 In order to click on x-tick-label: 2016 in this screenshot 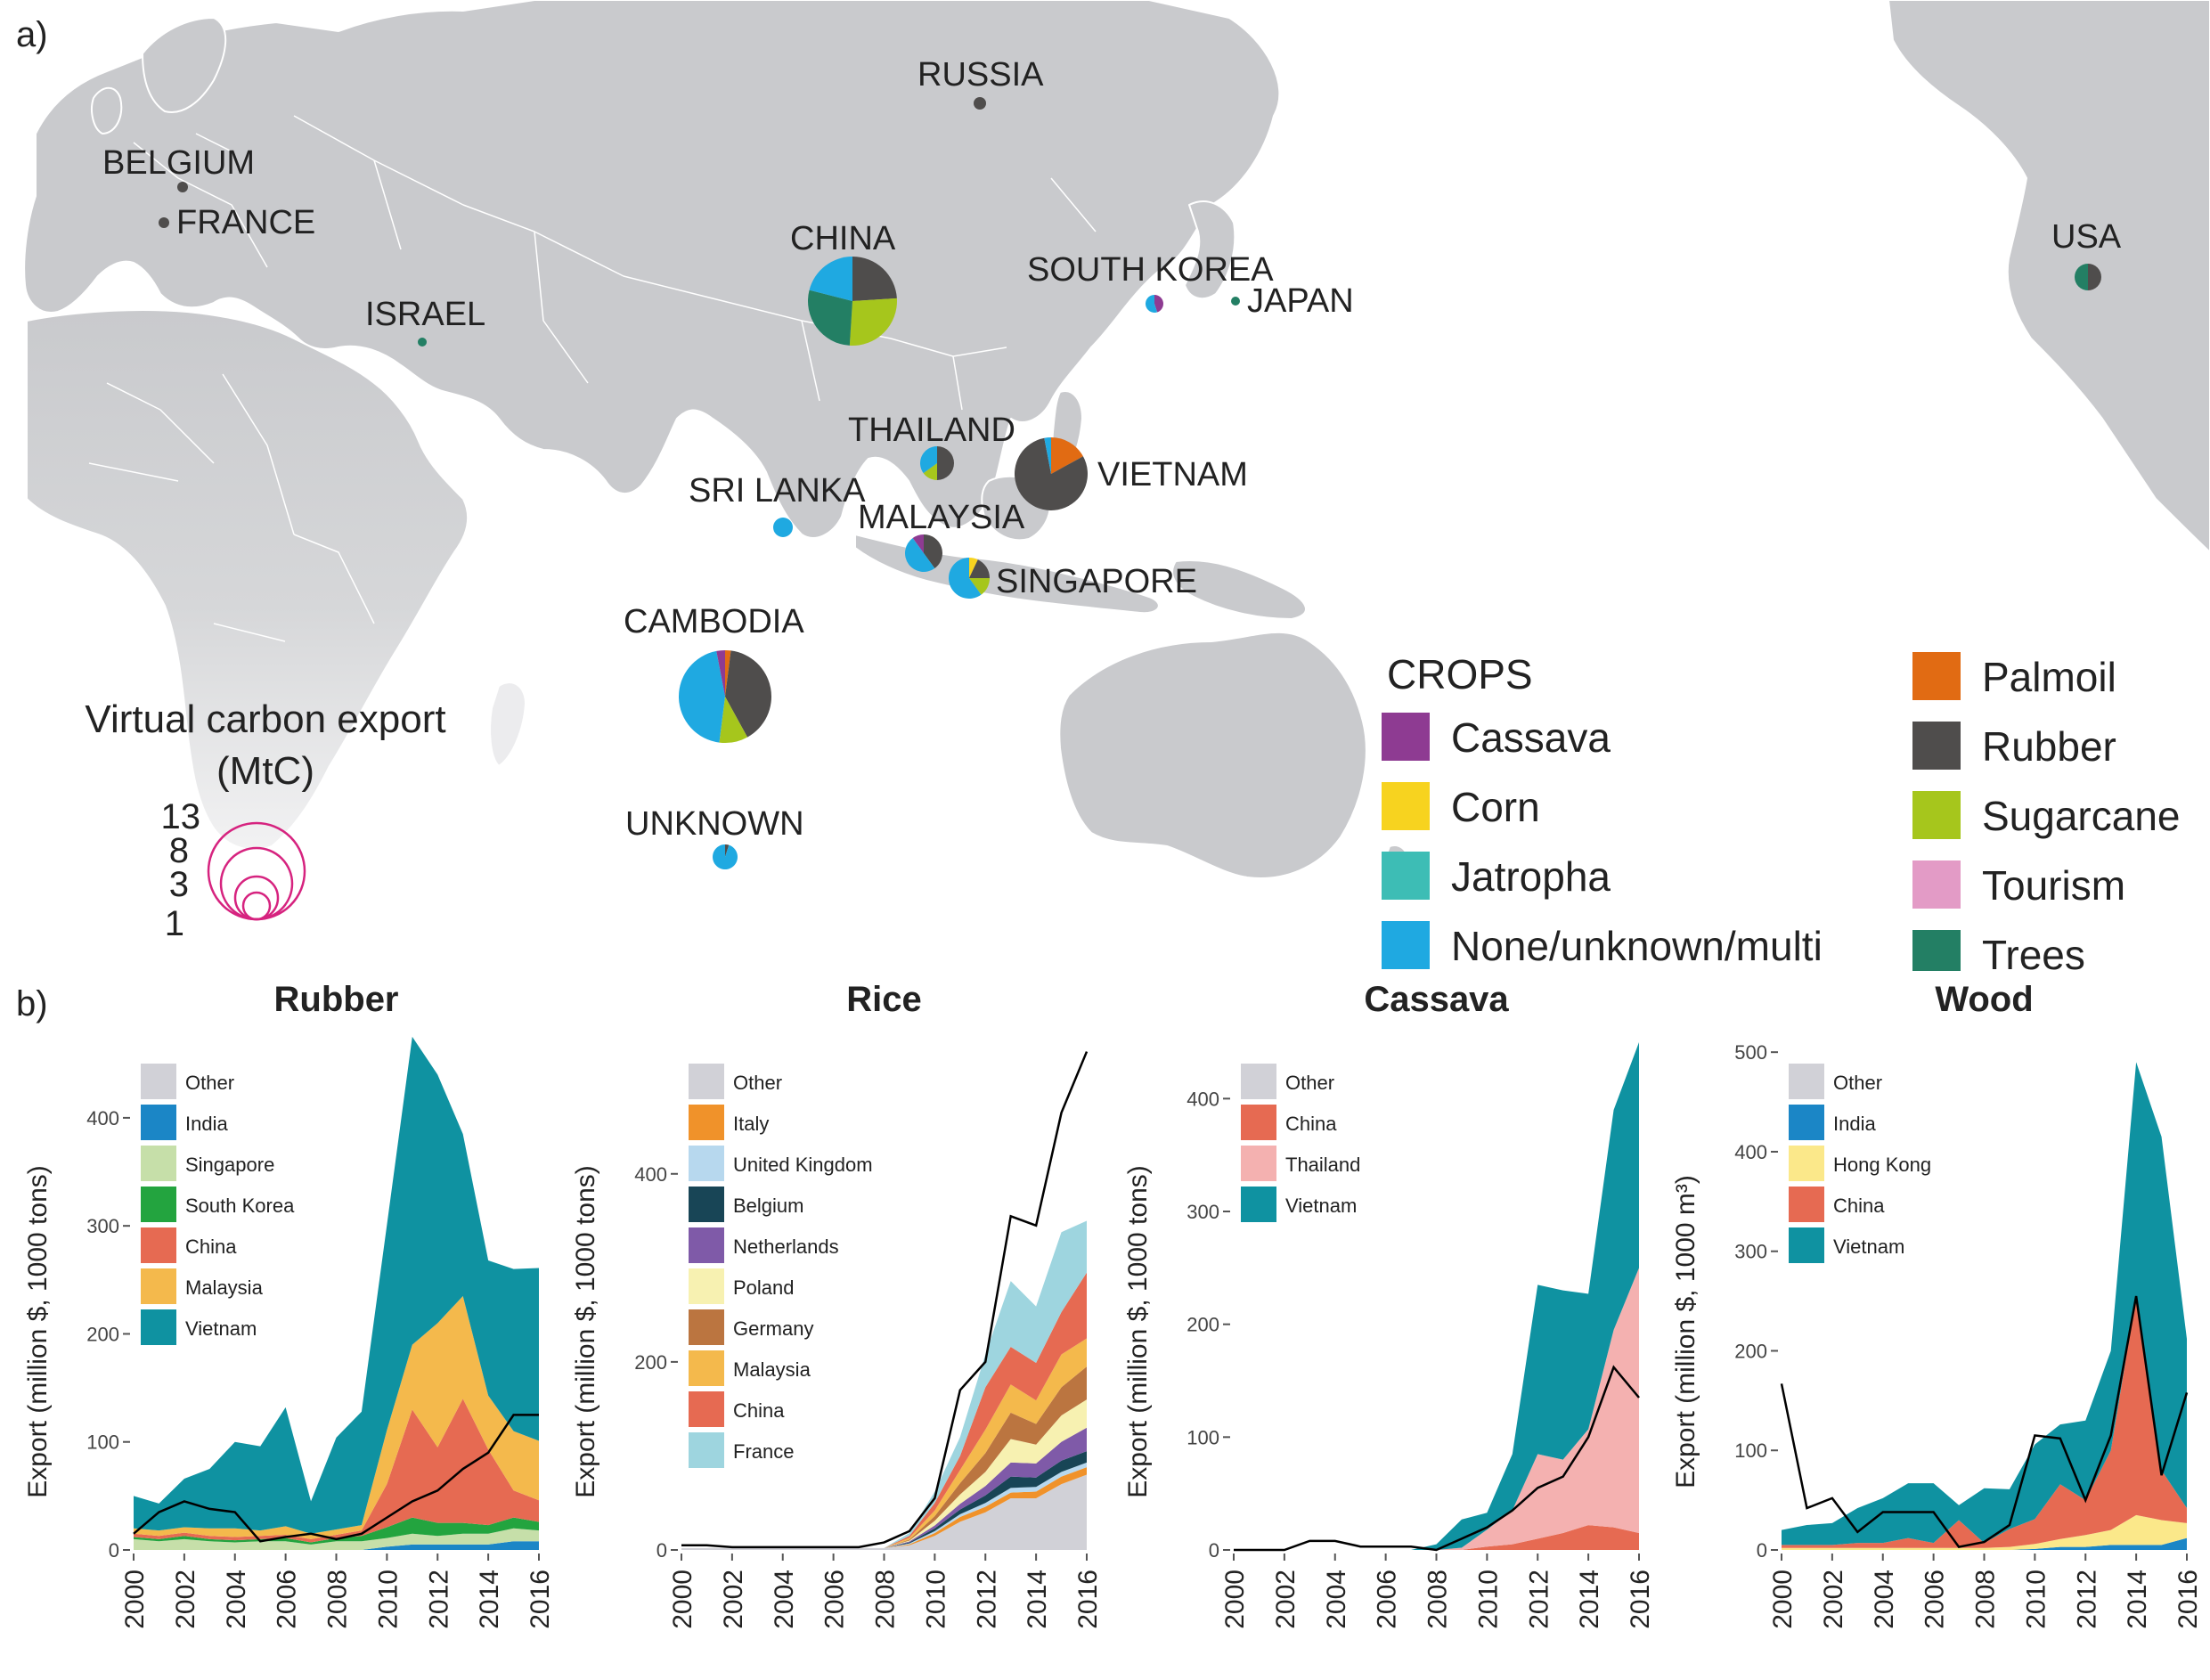, I will do `click(2188, 1599)`.